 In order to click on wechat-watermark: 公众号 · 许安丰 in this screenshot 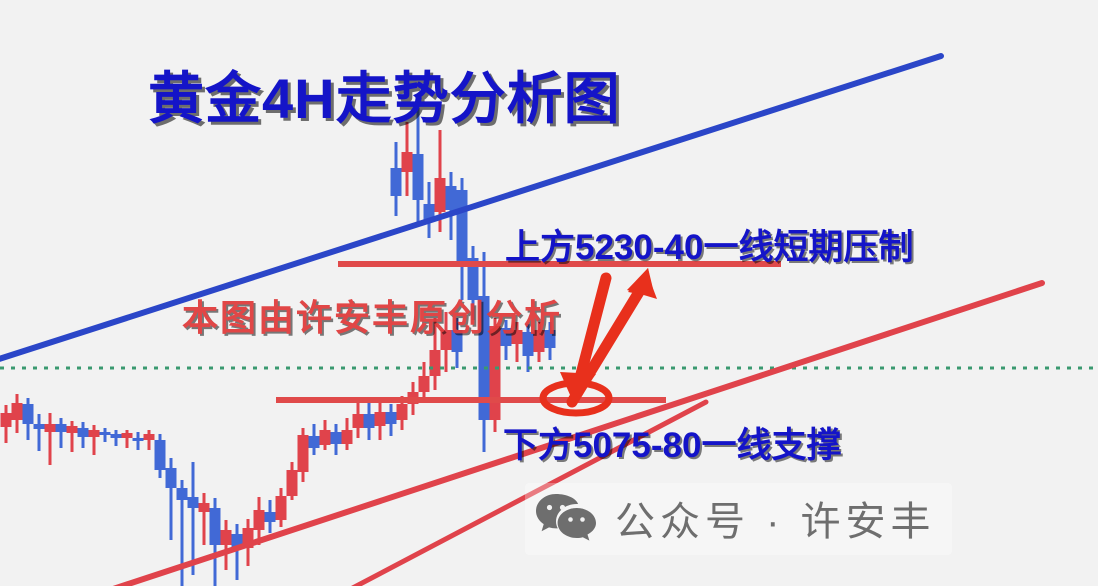, I will do `click(738, 519)`.